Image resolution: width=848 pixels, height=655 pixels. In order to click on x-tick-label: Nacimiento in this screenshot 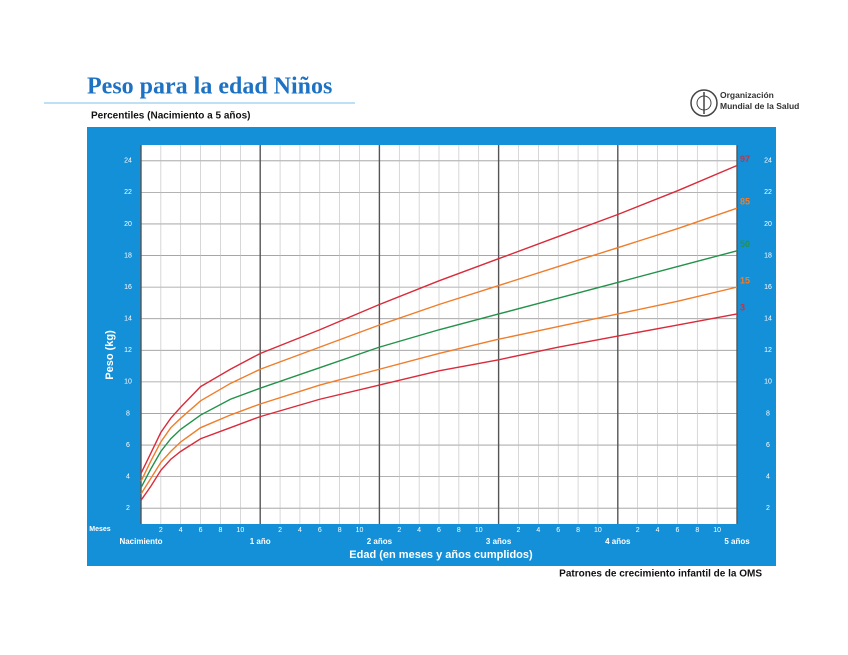, I will do `click(140, 541)`.